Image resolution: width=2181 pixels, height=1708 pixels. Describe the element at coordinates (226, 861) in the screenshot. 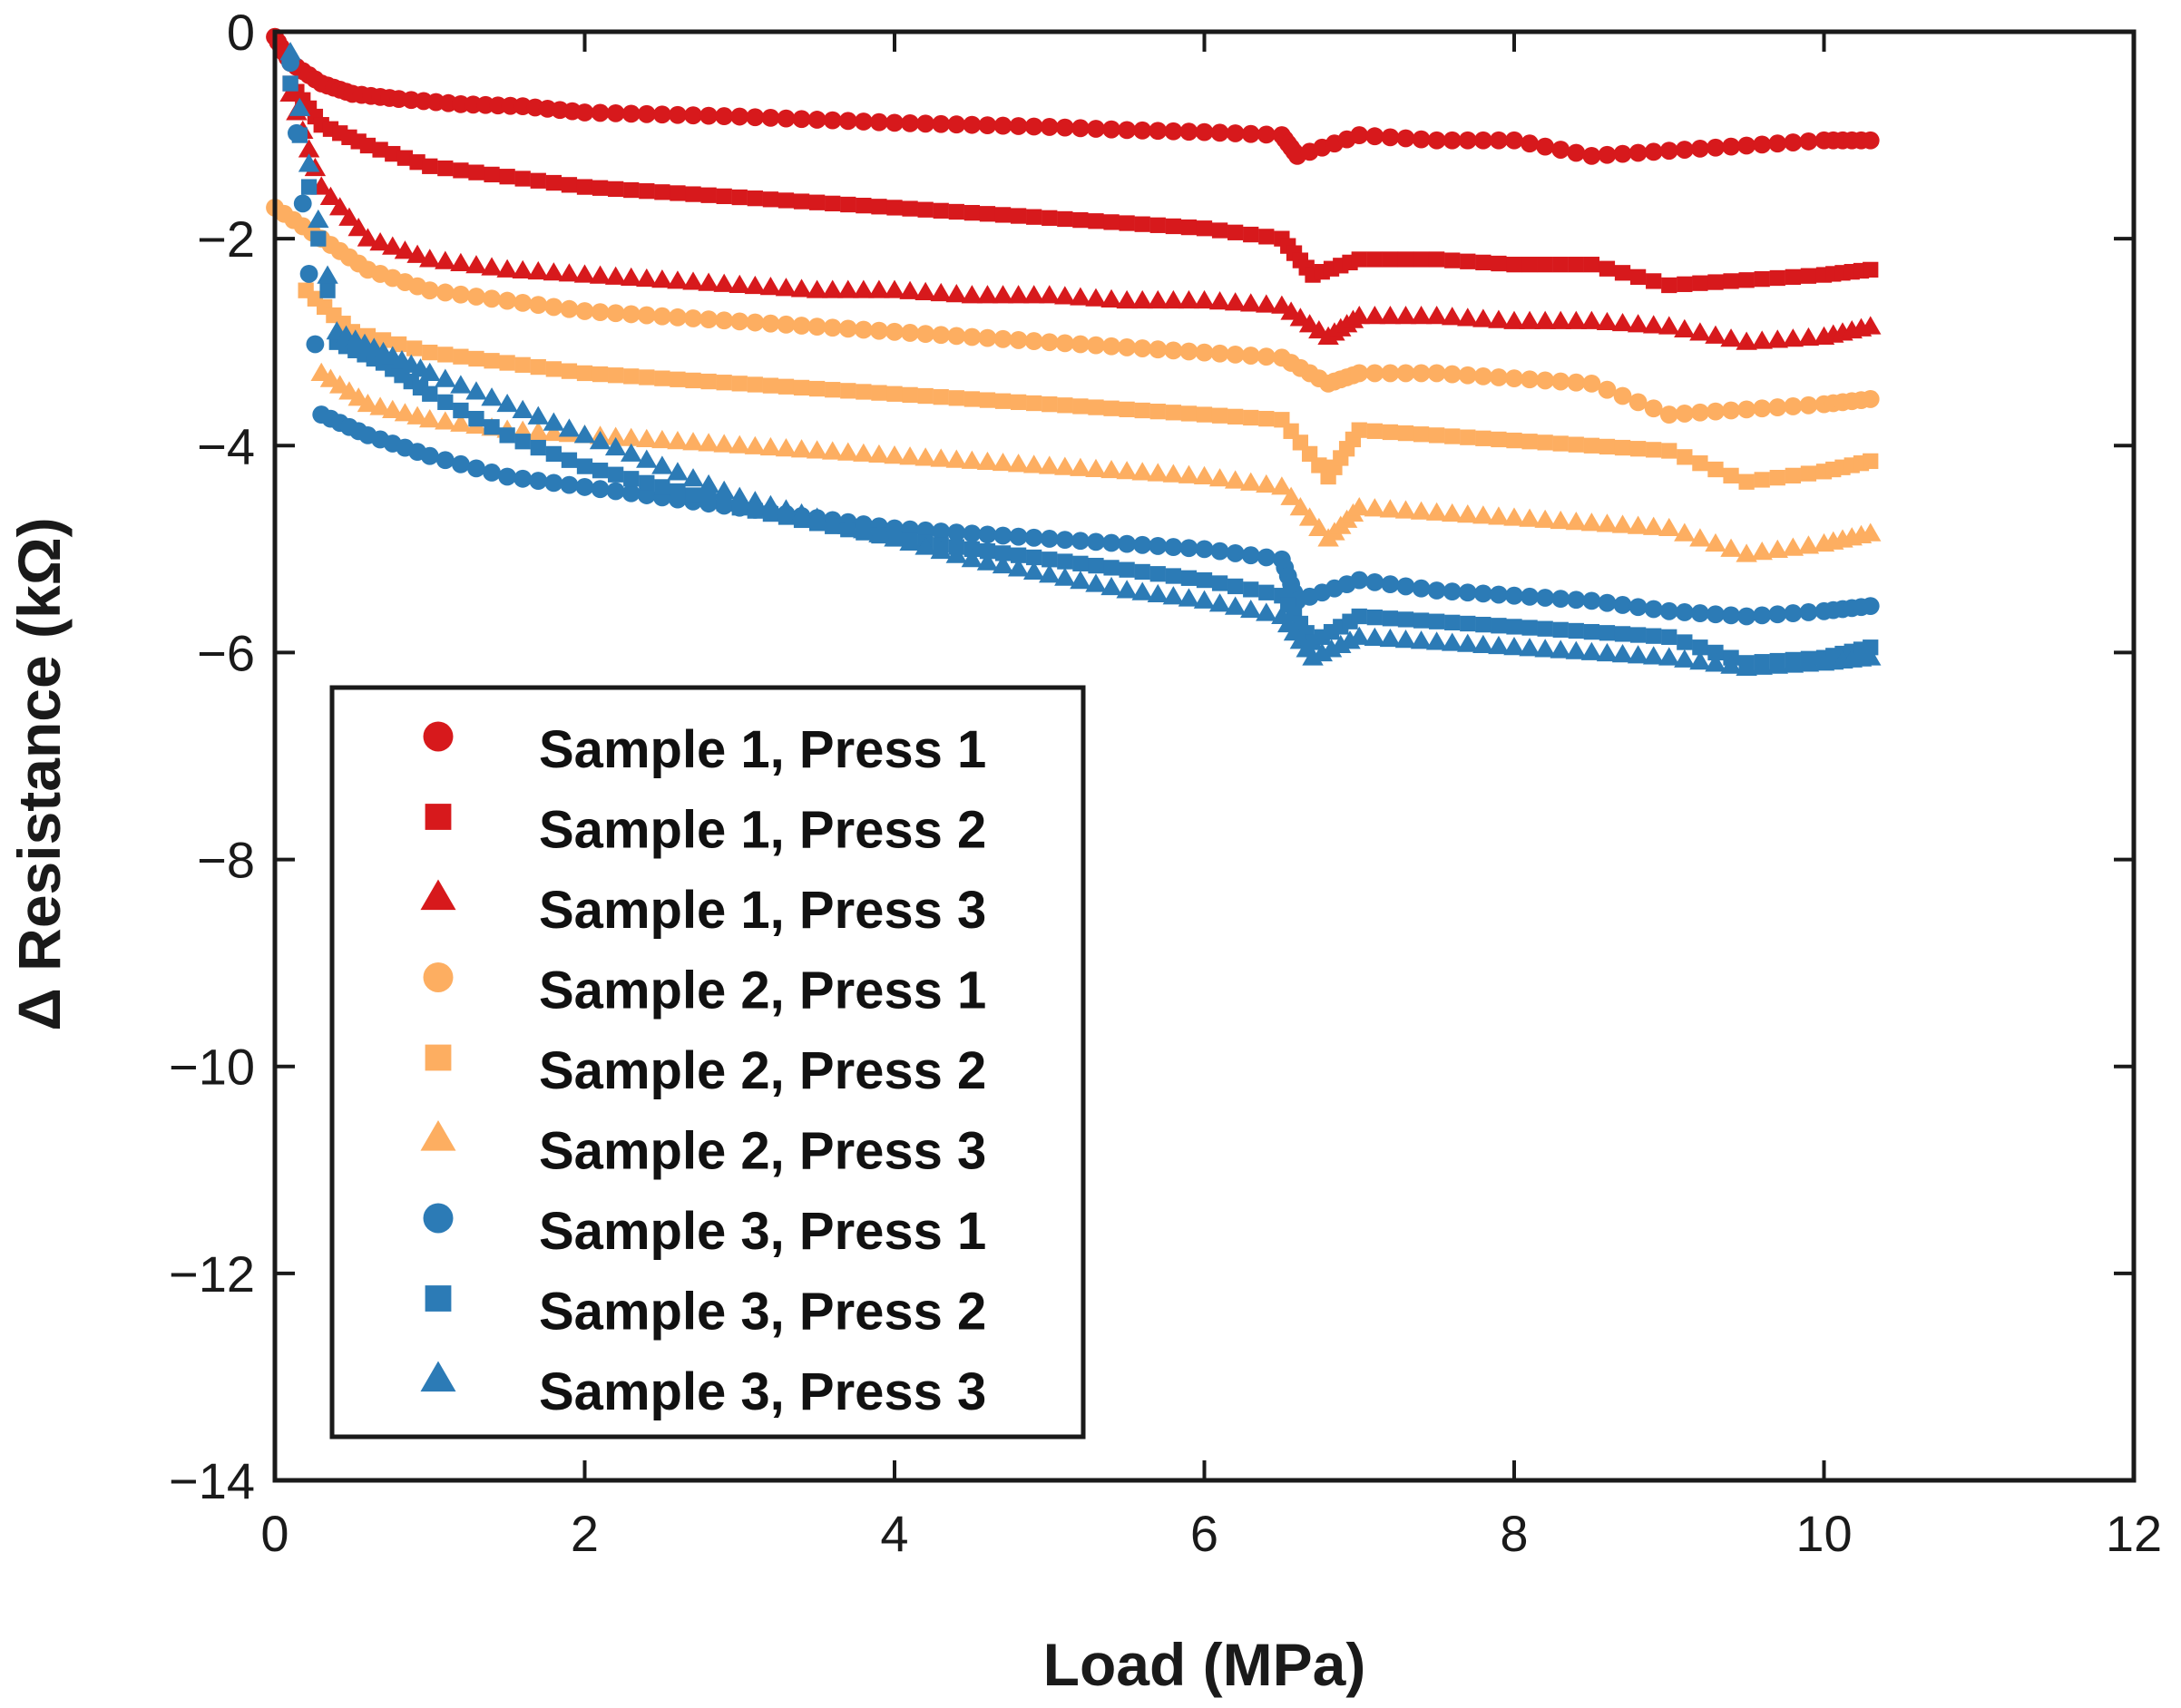

I see `y-tick-label: −8` at that location.